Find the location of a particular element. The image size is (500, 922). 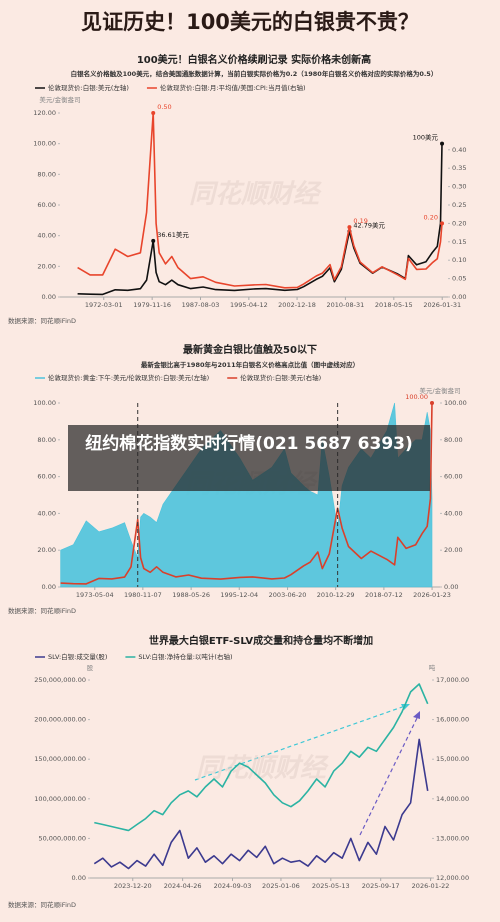

y2-tick-label: 0.30 is located at coordinates (459, 187).